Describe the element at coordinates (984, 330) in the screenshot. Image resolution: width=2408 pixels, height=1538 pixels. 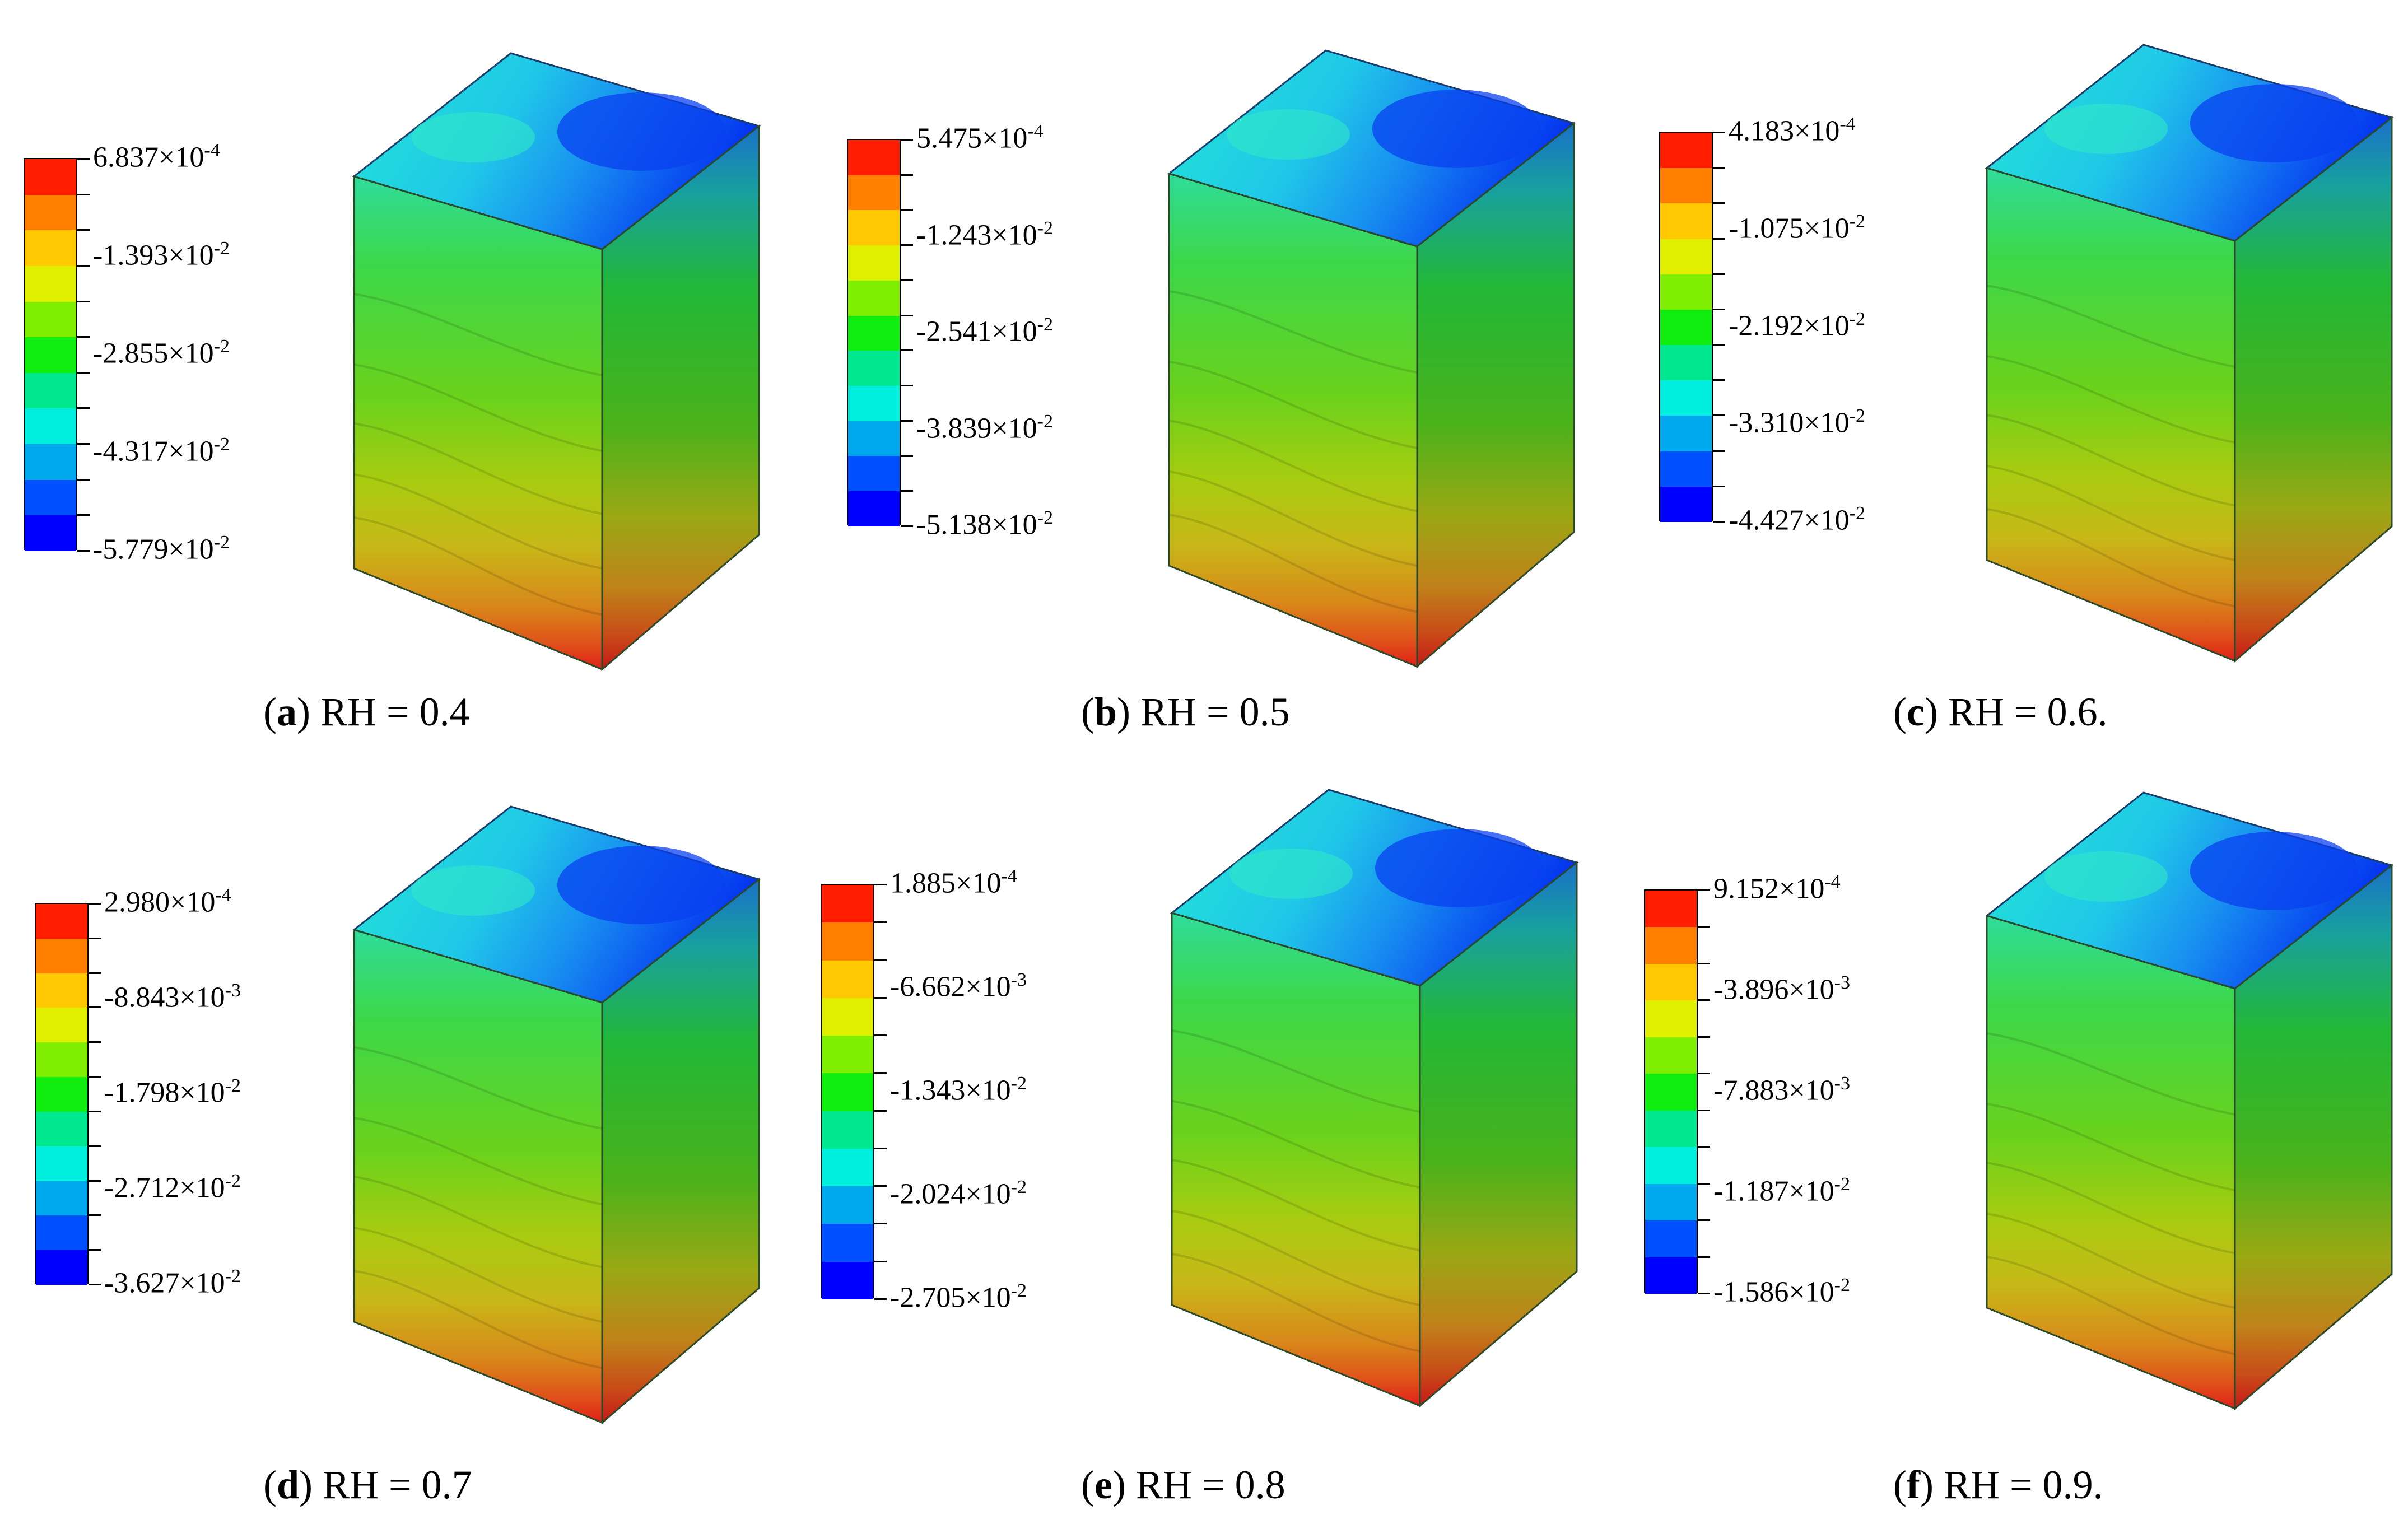
I see `legend-tick-label: -2.541×10⁻²` at that location.